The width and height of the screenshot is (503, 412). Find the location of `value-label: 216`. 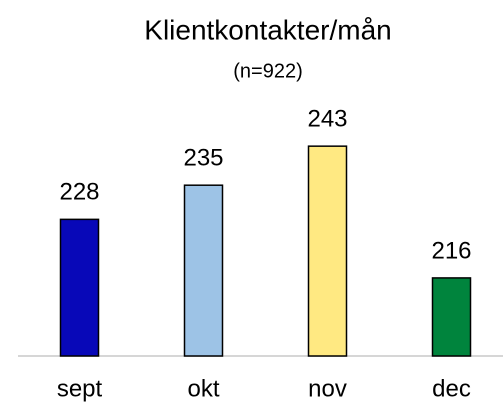

value-label: 216 is located at coordinates (451, 250).